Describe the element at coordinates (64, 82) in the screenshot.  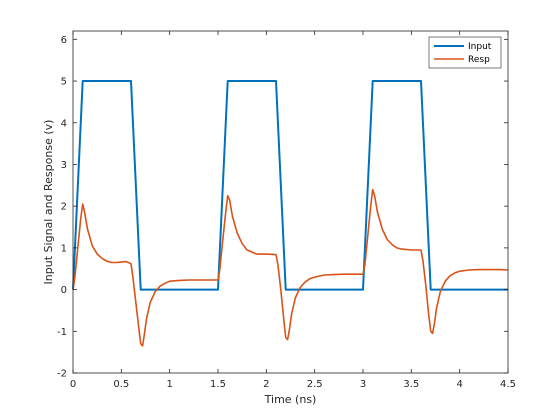
I see `y-tick-label: 5` at that location.